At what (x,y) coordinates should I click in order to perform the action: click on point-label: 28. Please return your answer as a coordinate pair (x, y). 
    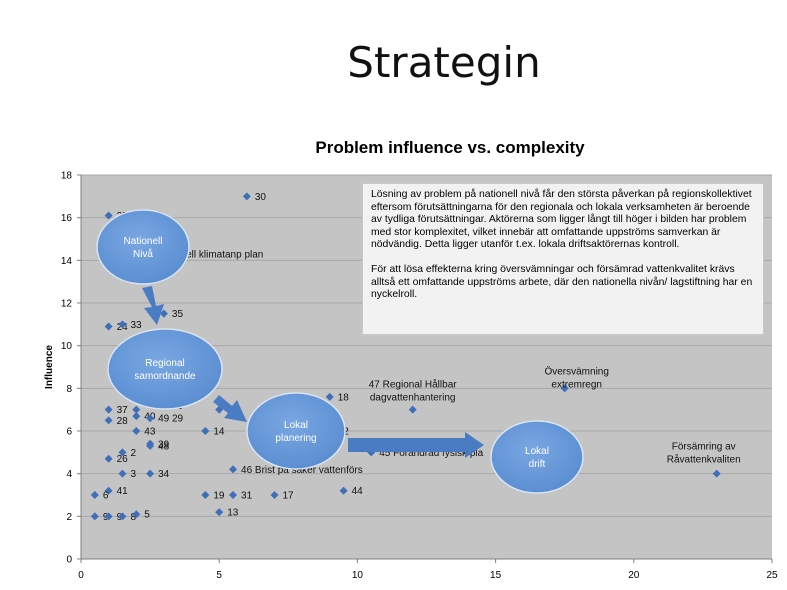
    Looking at the image, I should click on (123, 421).